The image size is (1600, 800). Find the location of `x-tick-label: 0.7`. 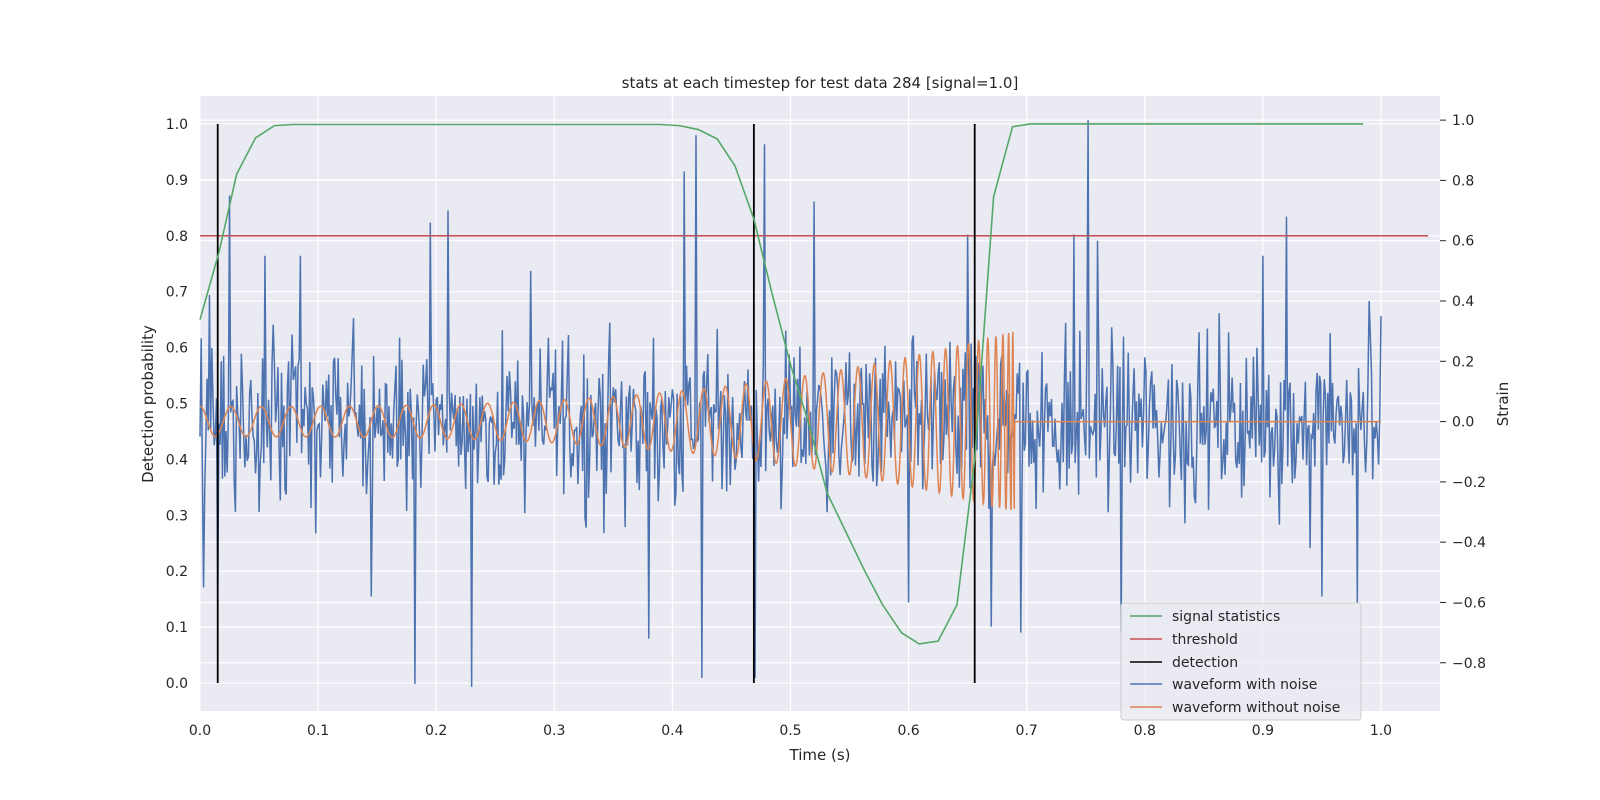

x-tick-label: 0.7 is located at coordinates (1027, 731).